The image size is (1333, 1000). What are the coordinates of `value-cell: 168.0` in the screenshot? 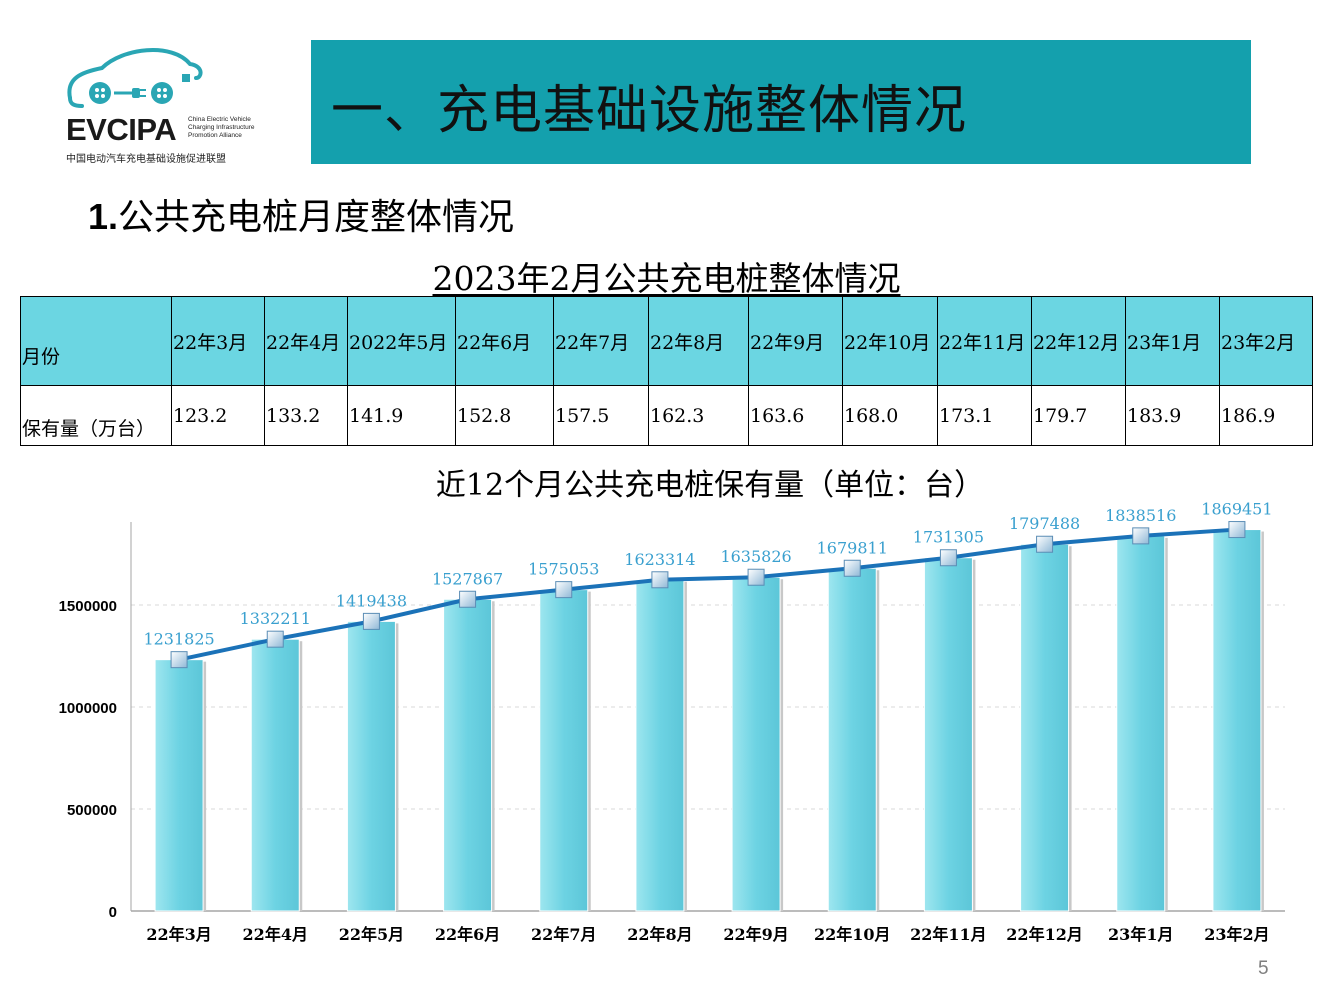 It's located at (890, 415).